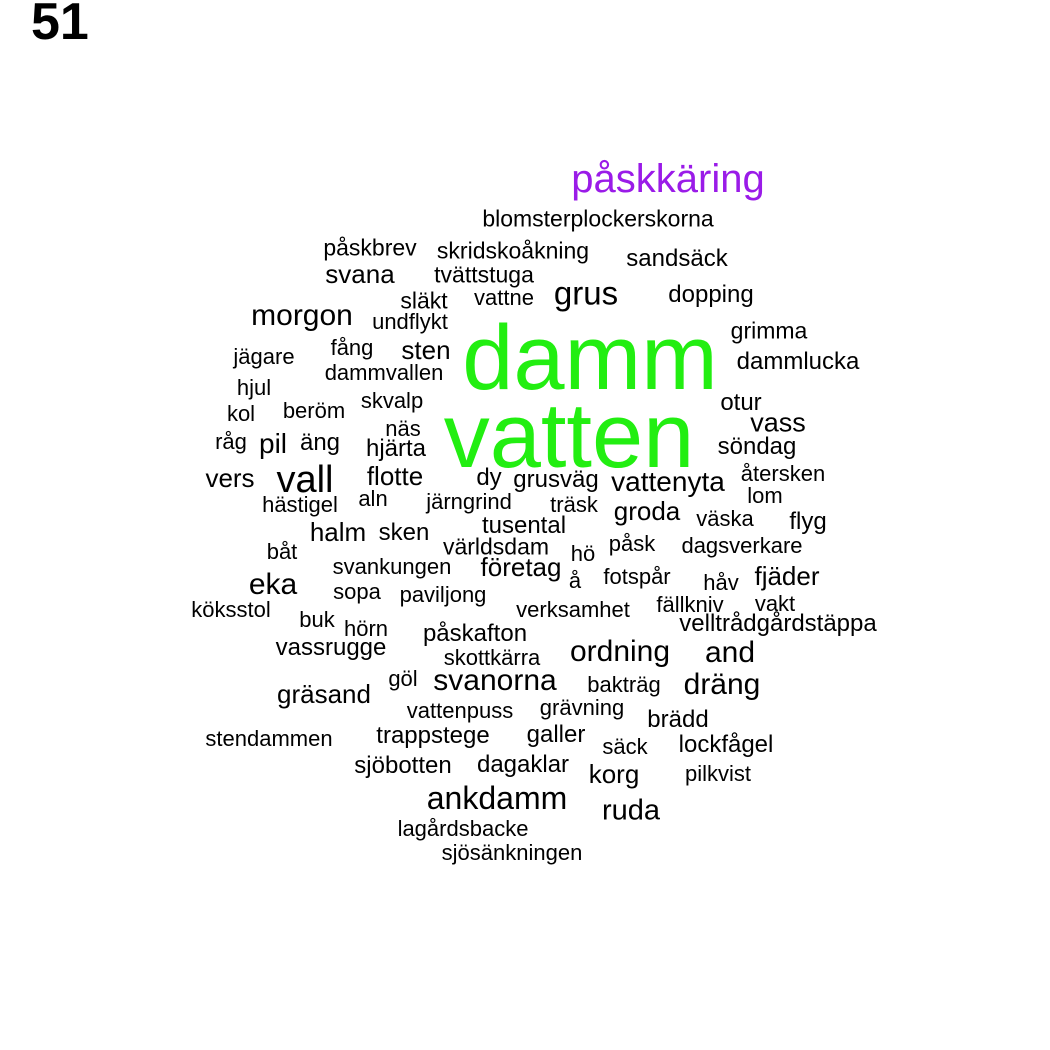  I want to click on word-ordning: ordning, so click(620, 651).